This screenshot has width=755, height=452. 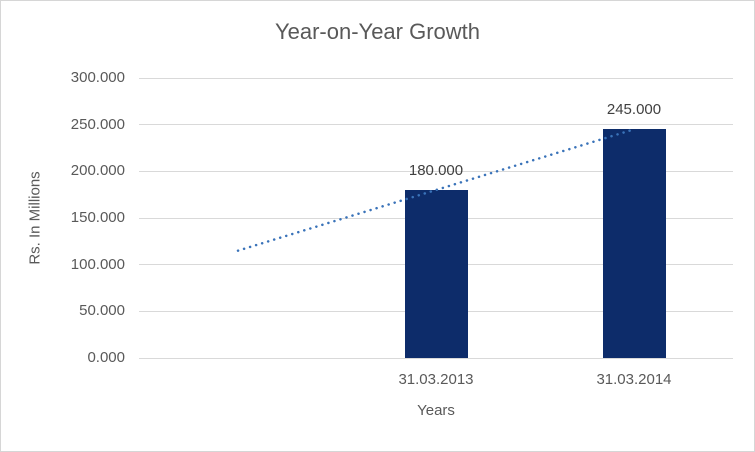 What do you see at coordinates (634, 379) in the screenshot?
I see `x-tick-label: 31.03.2014` at bounding box center [634, 379].